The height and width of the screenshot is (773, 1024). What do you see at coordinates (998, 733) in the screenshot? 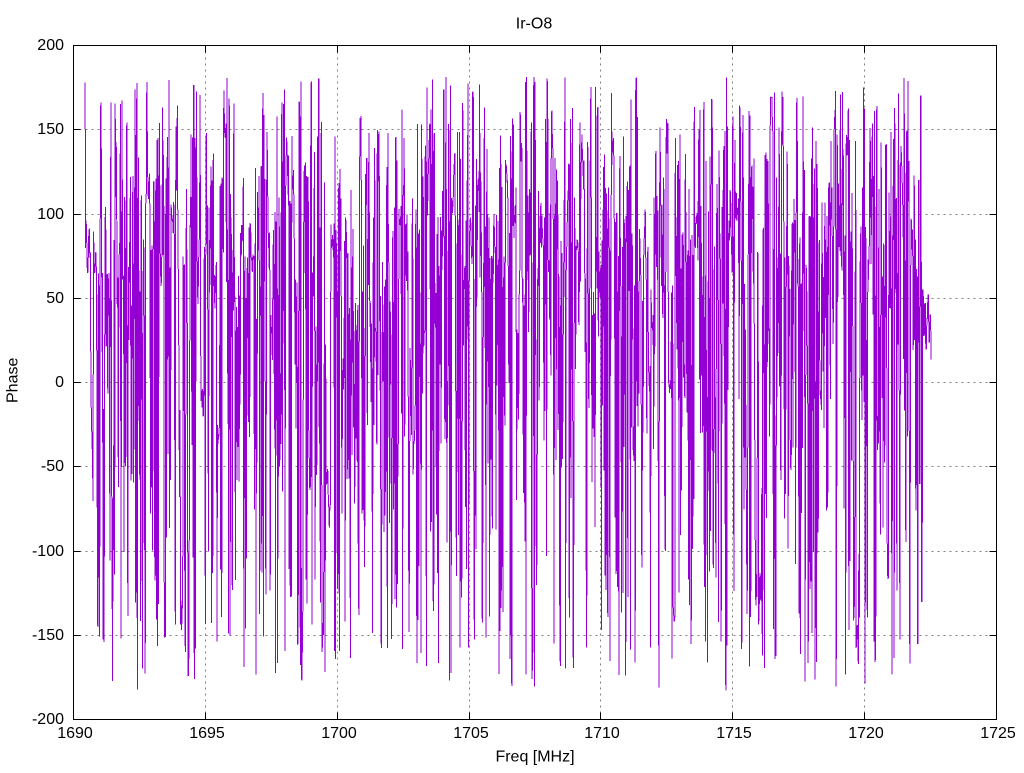
I see `svg-text: 1725` at bounding box center [998, 733].